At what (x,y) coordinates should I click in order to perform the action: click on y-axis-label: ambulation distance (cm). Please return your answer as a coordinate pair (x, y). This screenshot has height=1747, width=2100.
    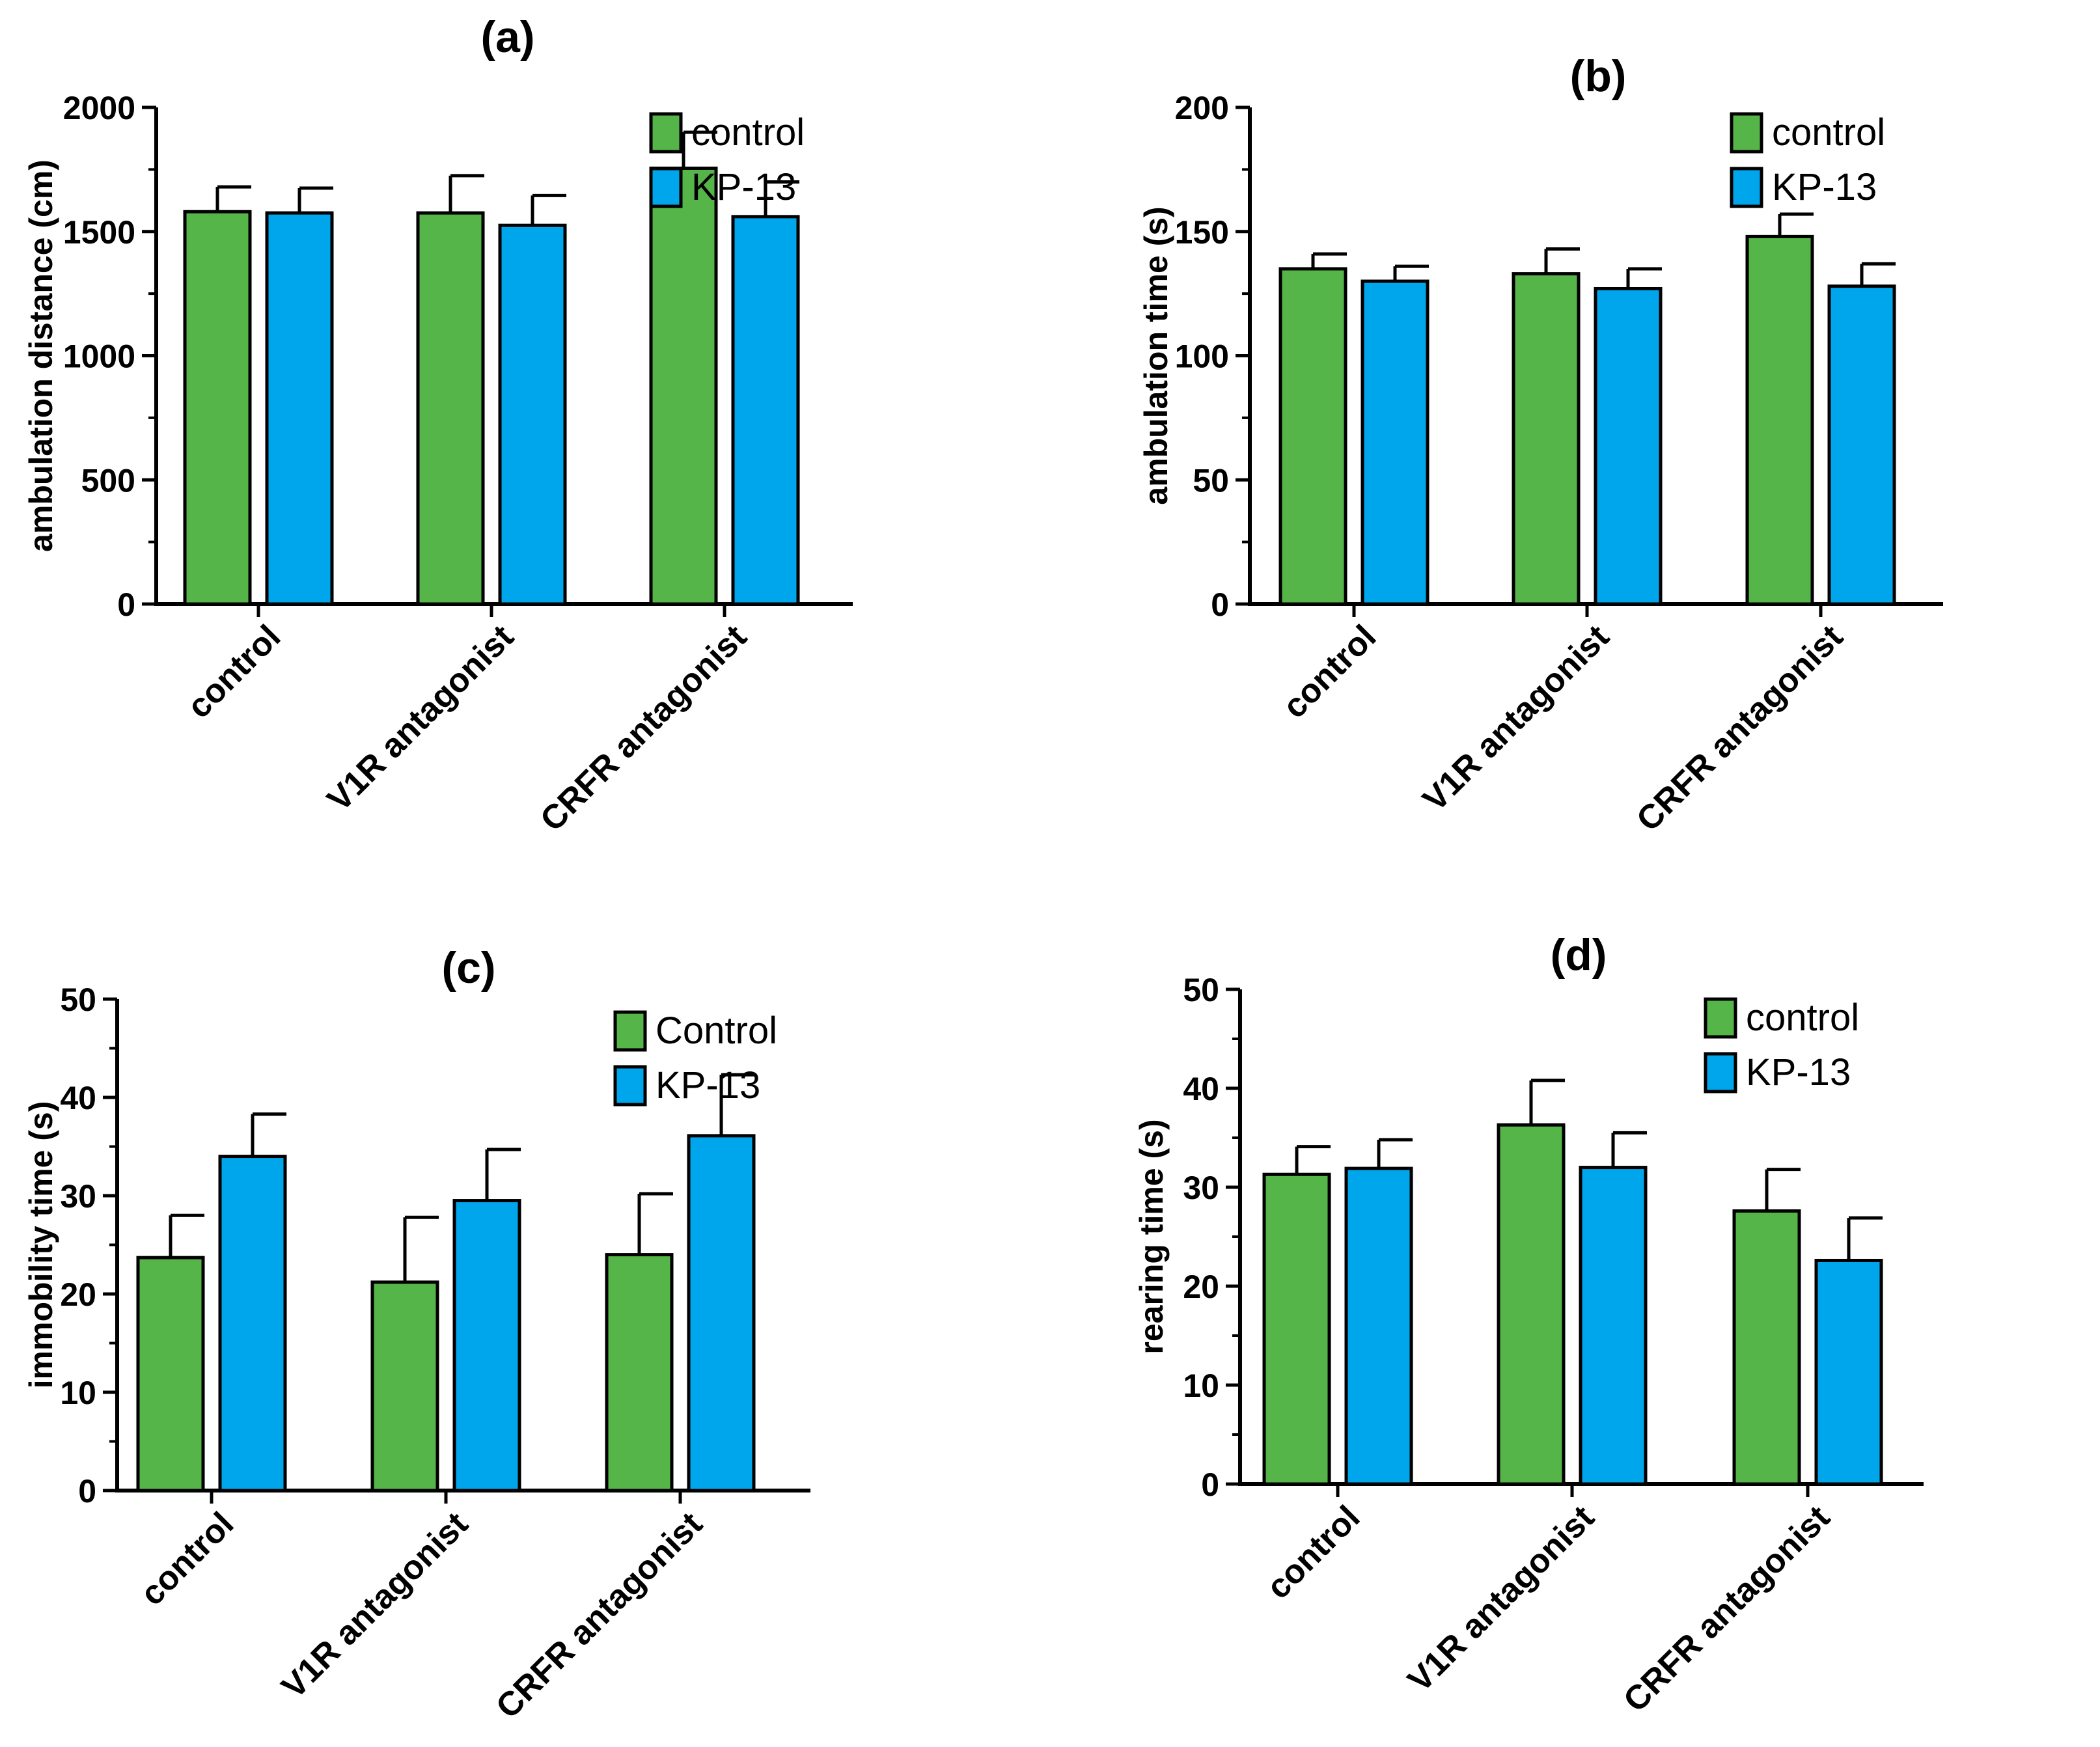
    Looking at the image, I should click on (41, 355).